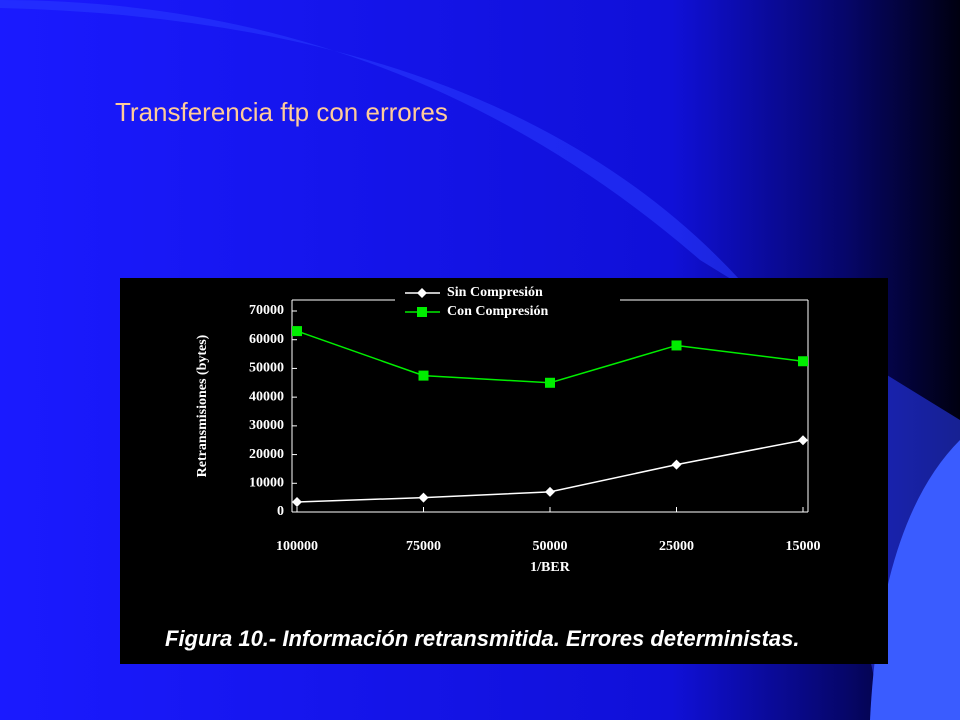 This screenshot has height=720, width=960. I want to click on slide-title: Transferencia ftp con errores, so click(281, 112).